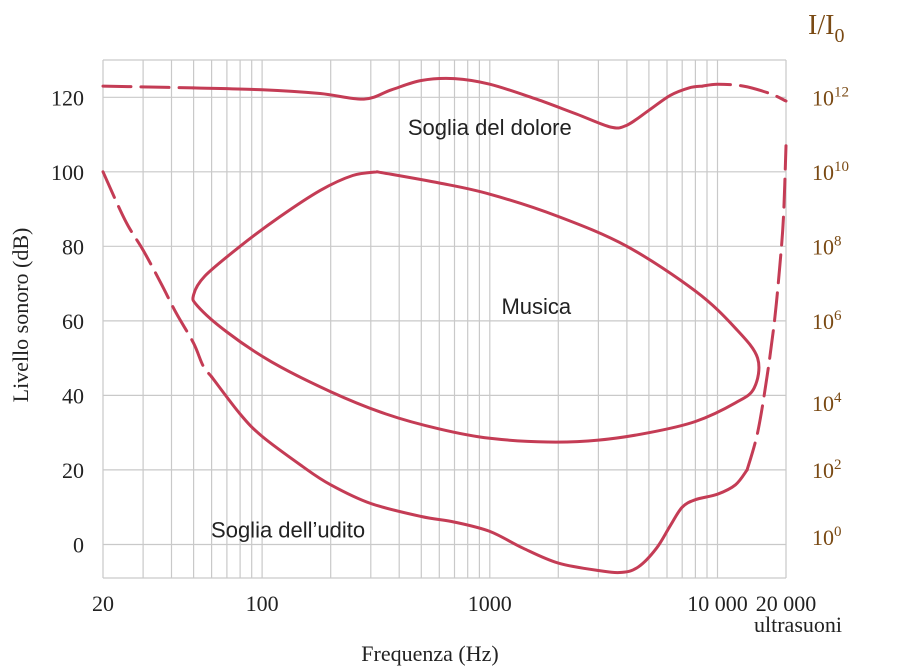  I want to click on right-axis-label: 10⁸, so click(827, 246).